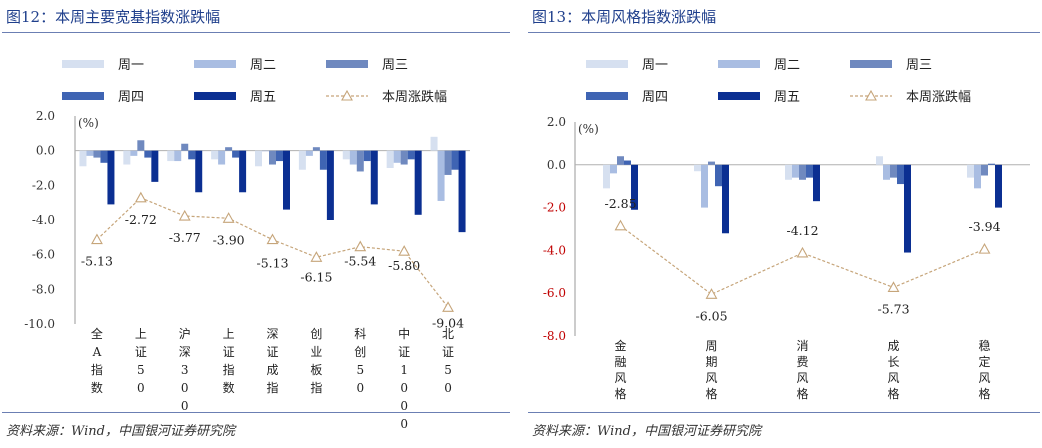  I want to click on data-label: -5.54, so click(360, 261).